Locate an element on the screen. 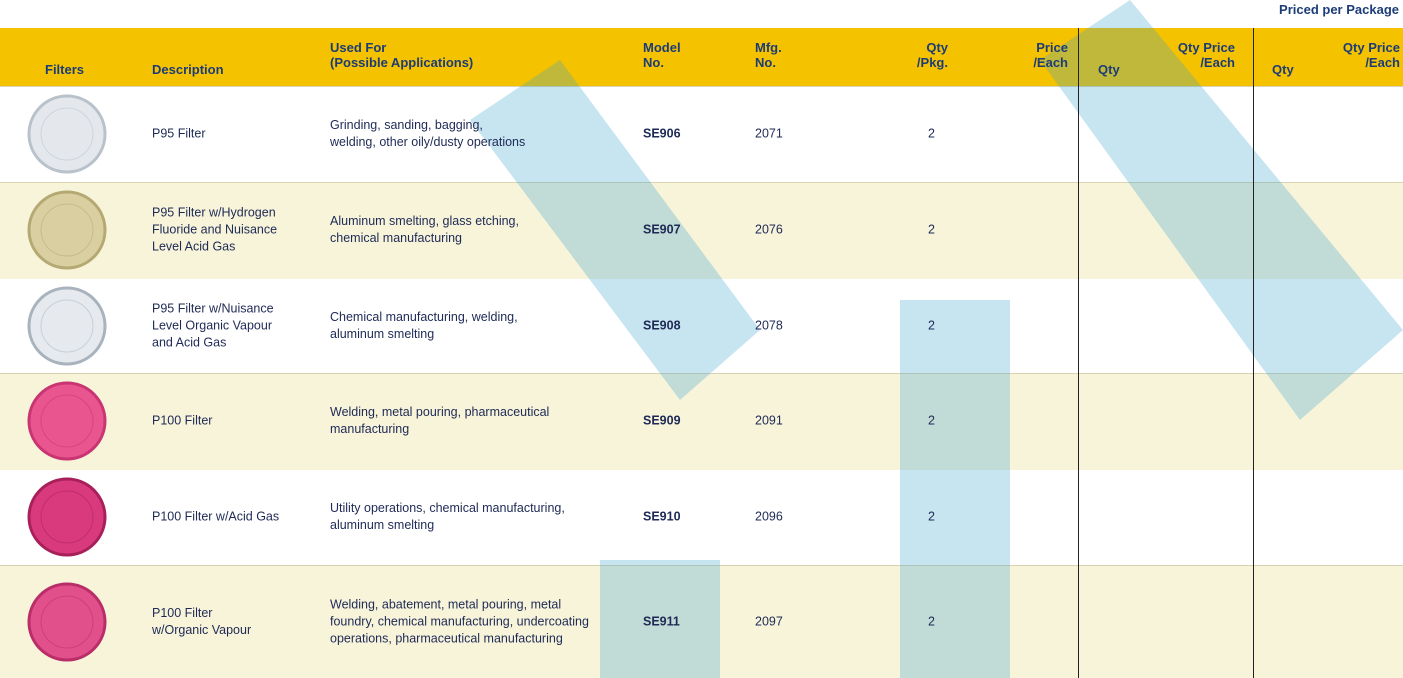 The height and width of the screenshot is (678, 1403). mfg: 2076 is located at coordinates (769, 229).